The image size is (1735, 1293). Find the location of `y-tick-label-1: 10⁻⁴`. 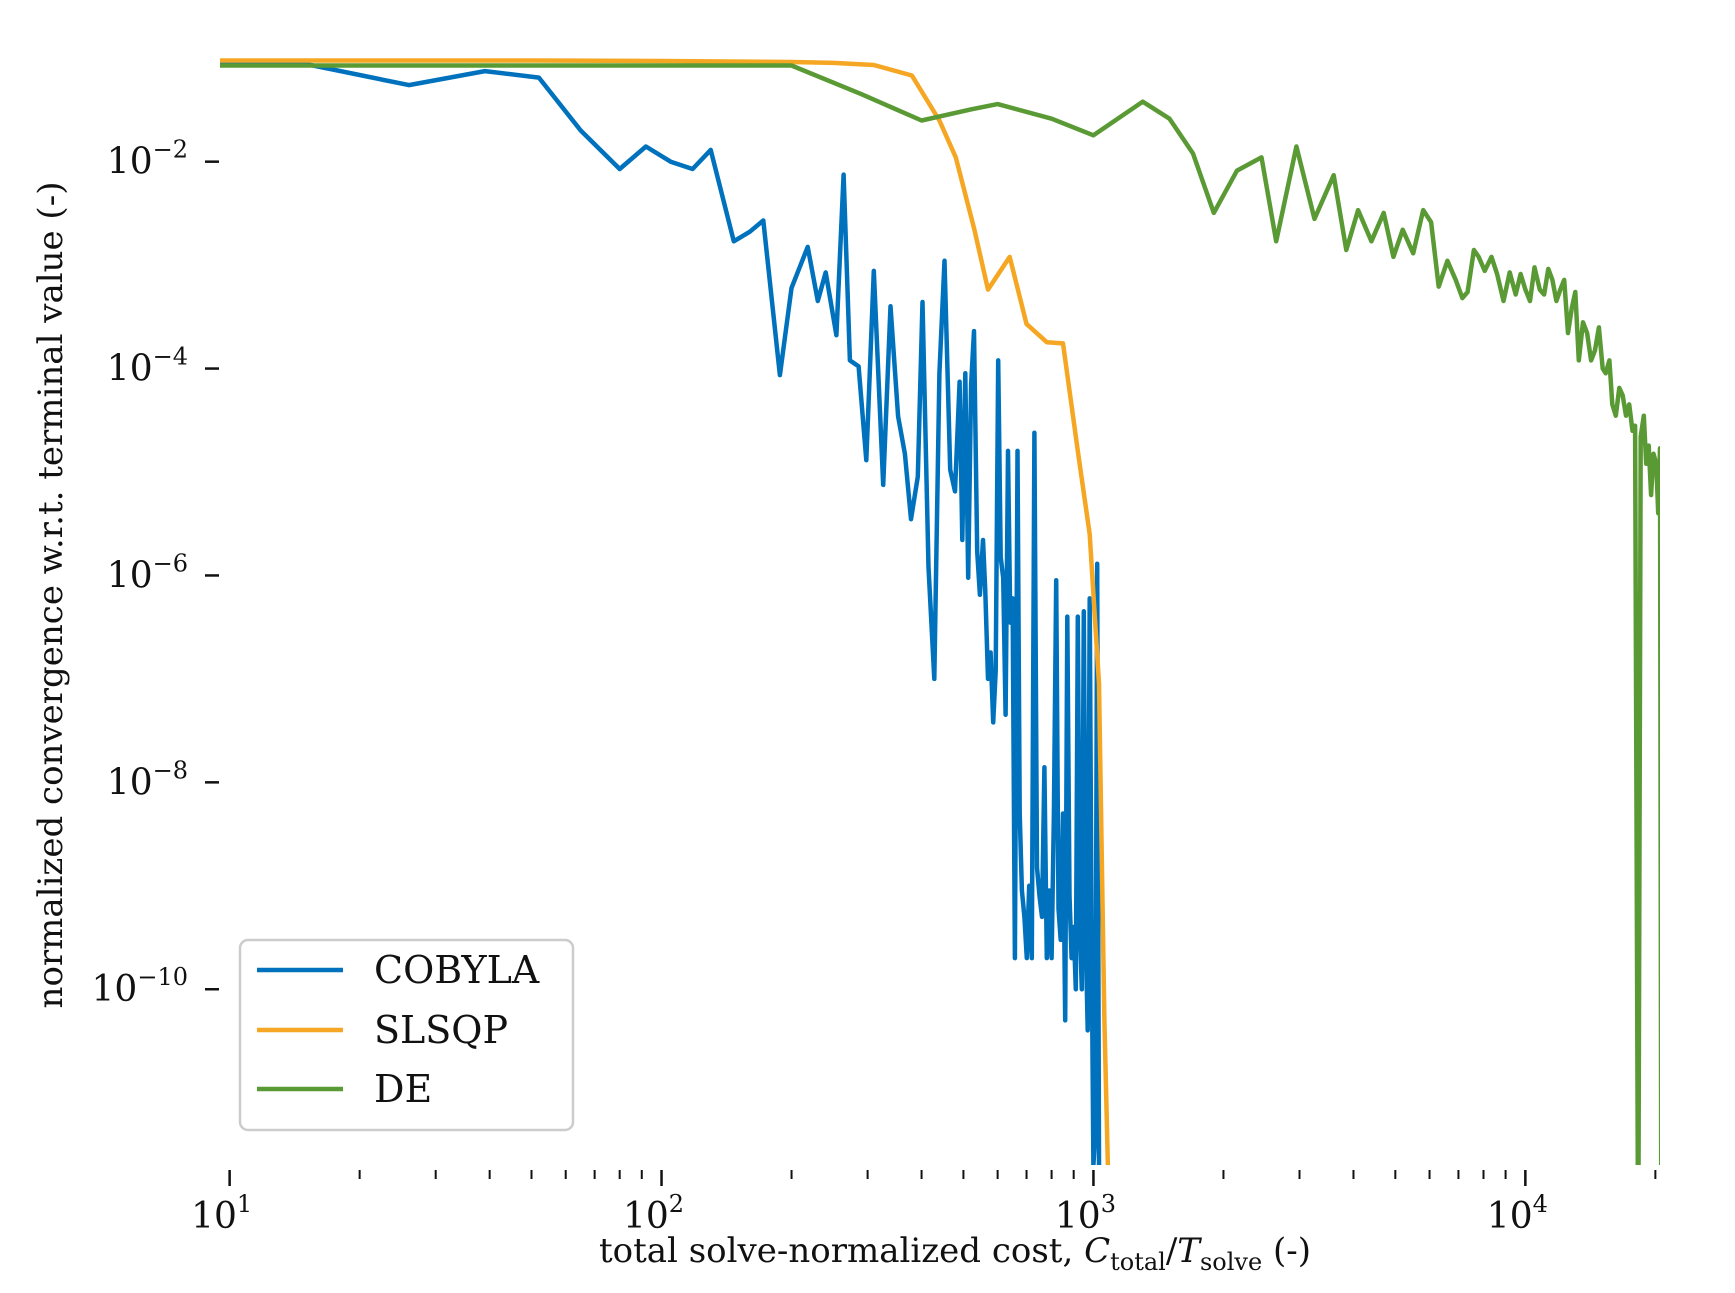

y-tick-label-1: 10⁻⁴ is located at coordinates (147, 366).